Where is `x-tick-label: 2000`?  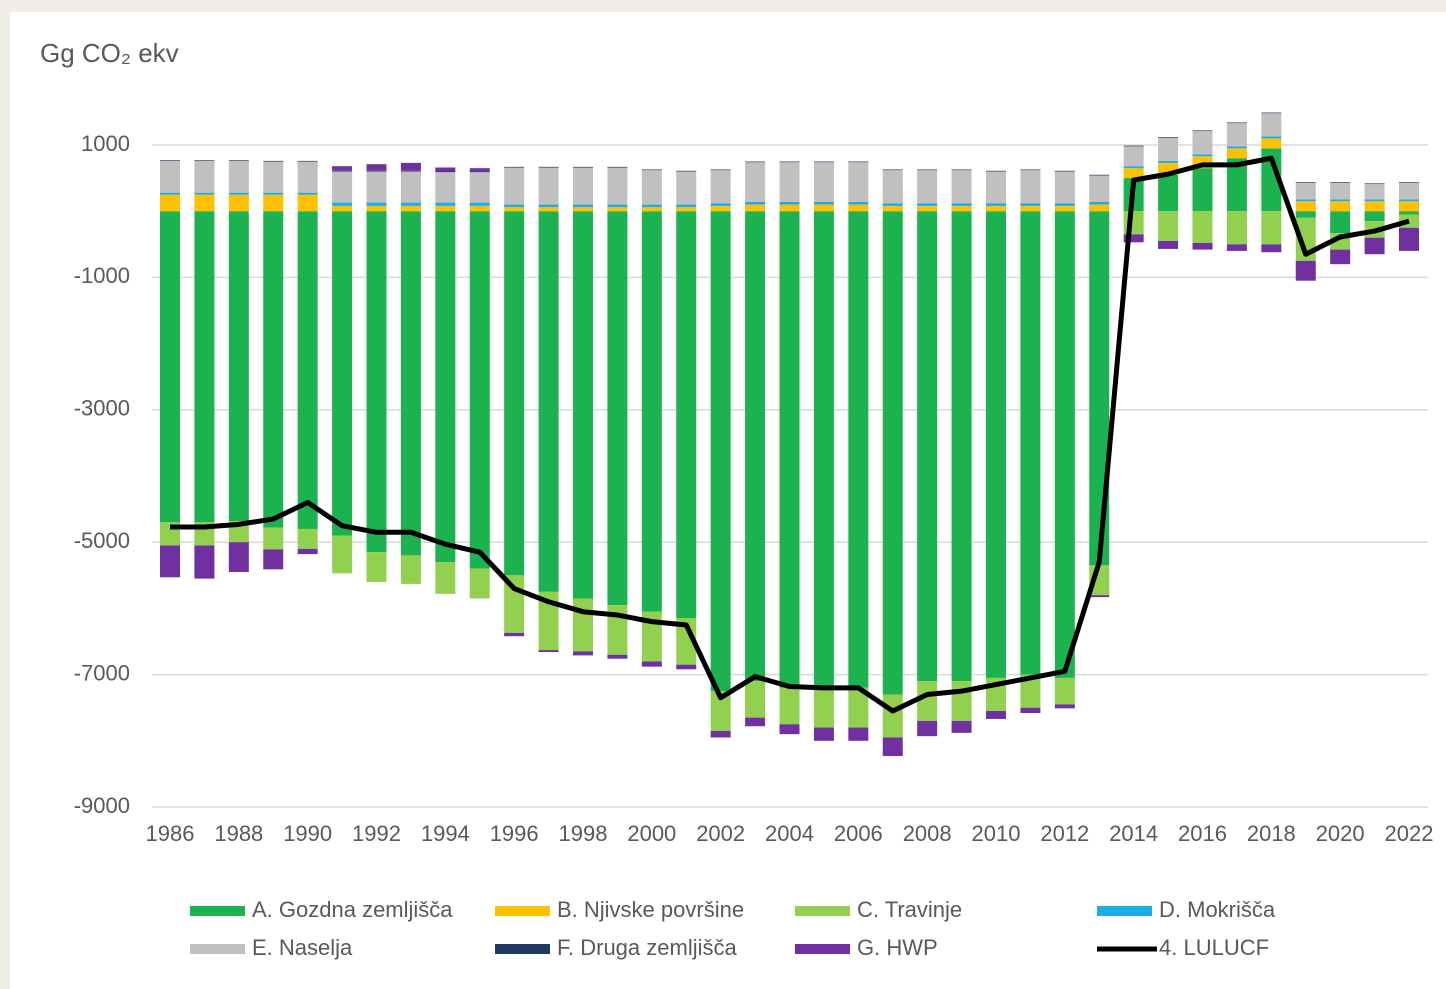
x-tick-label: 2000 is located at coordinates (651, 833).